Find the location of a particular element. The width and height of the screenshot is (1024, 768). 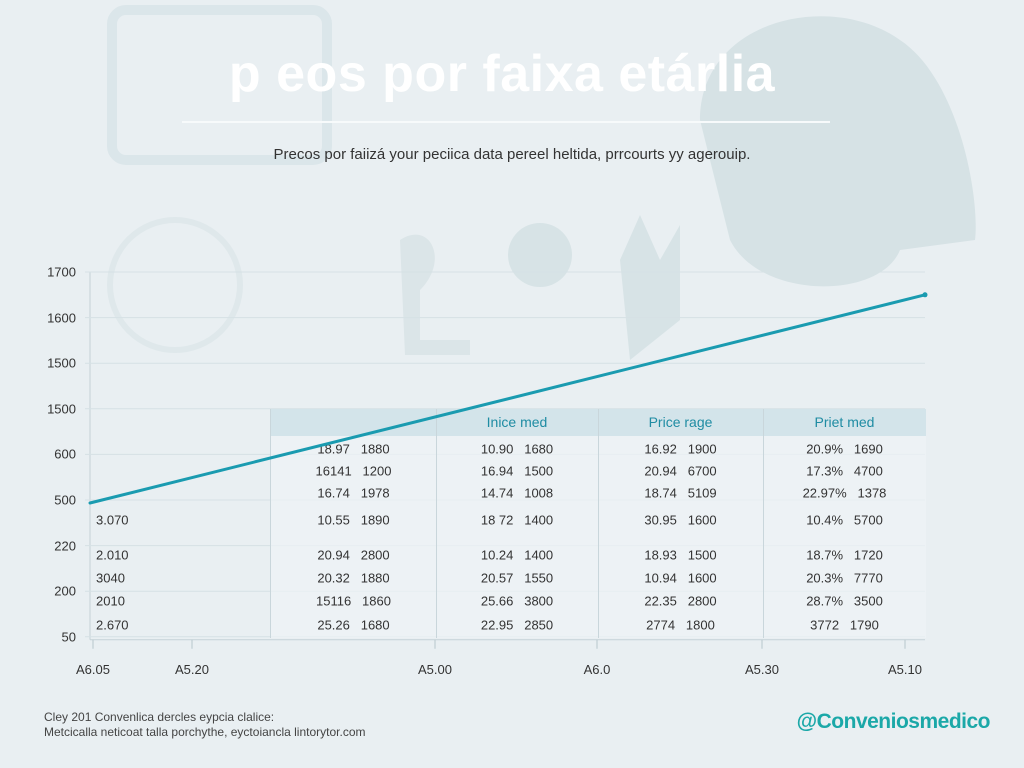

column-header: Inice med is located at coordinates (517, 422).